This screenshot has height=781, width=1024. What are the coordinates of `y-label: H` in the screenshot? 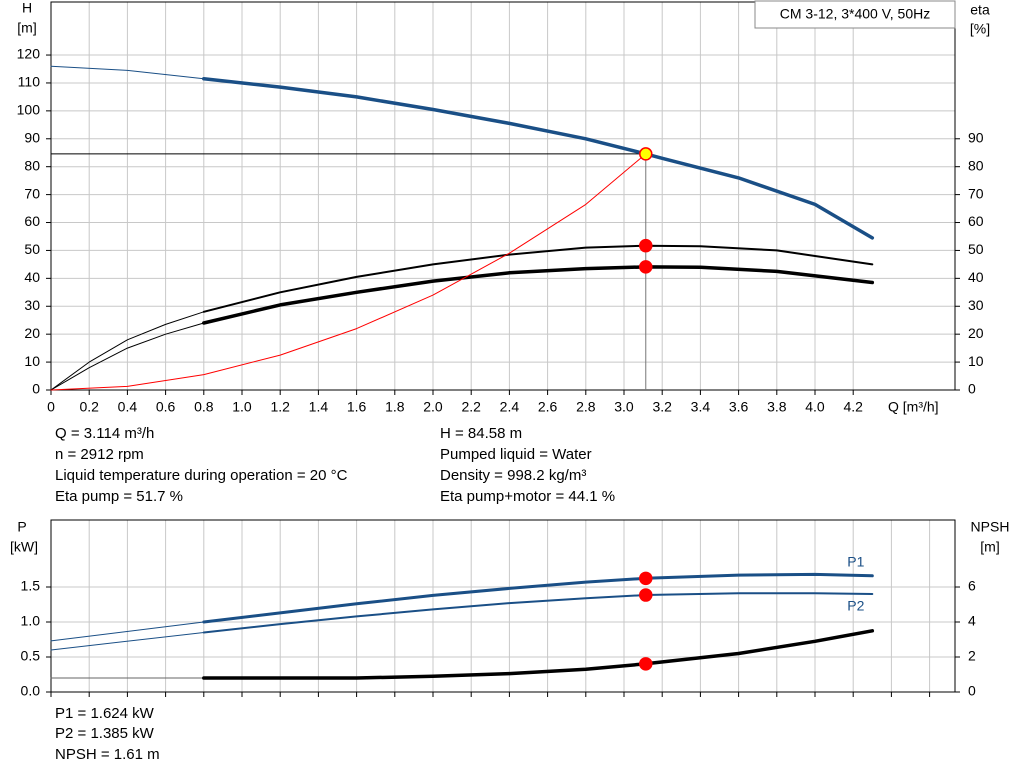 It's located at (27, 8).